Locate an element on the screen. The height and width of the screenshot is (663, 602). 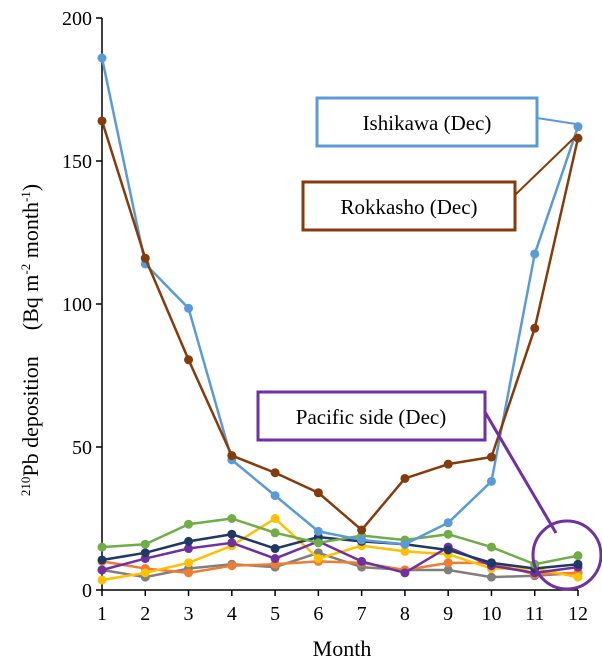
ishikawa-leader-line is located at coordinates (556, 121).